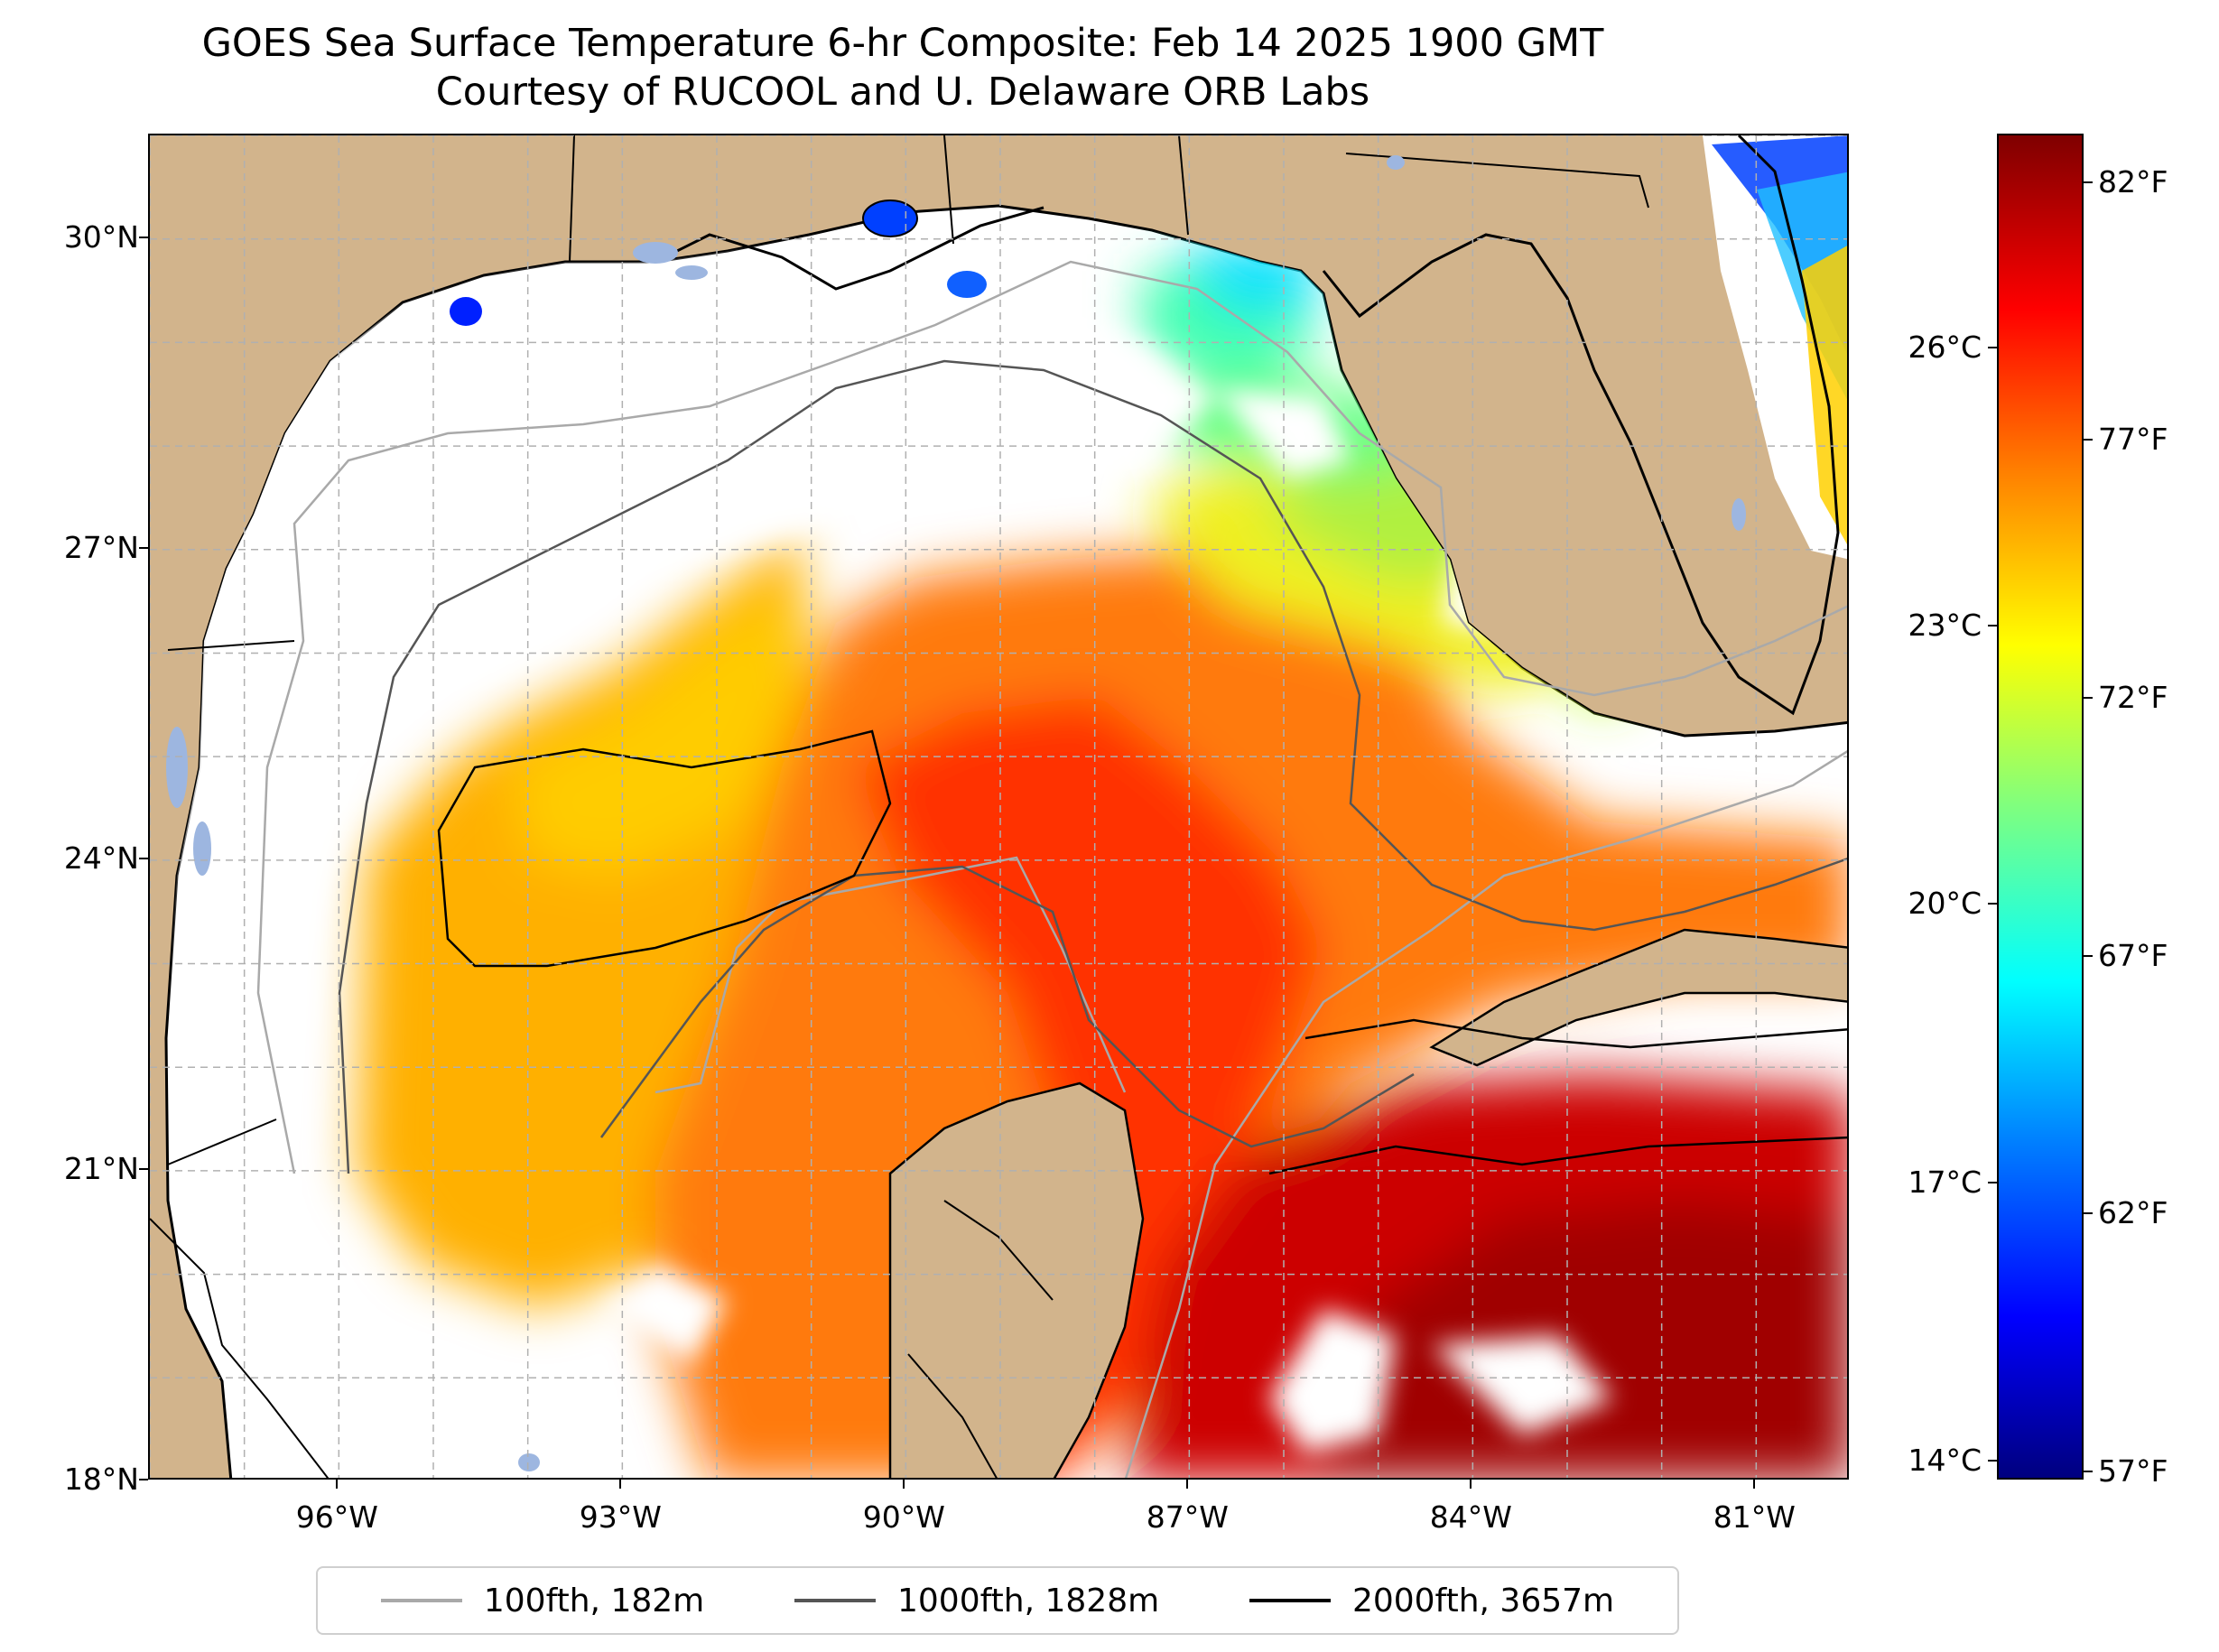  What do you see at coordinates (2133, 440) in the screenshot?
I see `colorbar-fahrenheit-tick-label: 77°F` at bounding box center [2133, 440].